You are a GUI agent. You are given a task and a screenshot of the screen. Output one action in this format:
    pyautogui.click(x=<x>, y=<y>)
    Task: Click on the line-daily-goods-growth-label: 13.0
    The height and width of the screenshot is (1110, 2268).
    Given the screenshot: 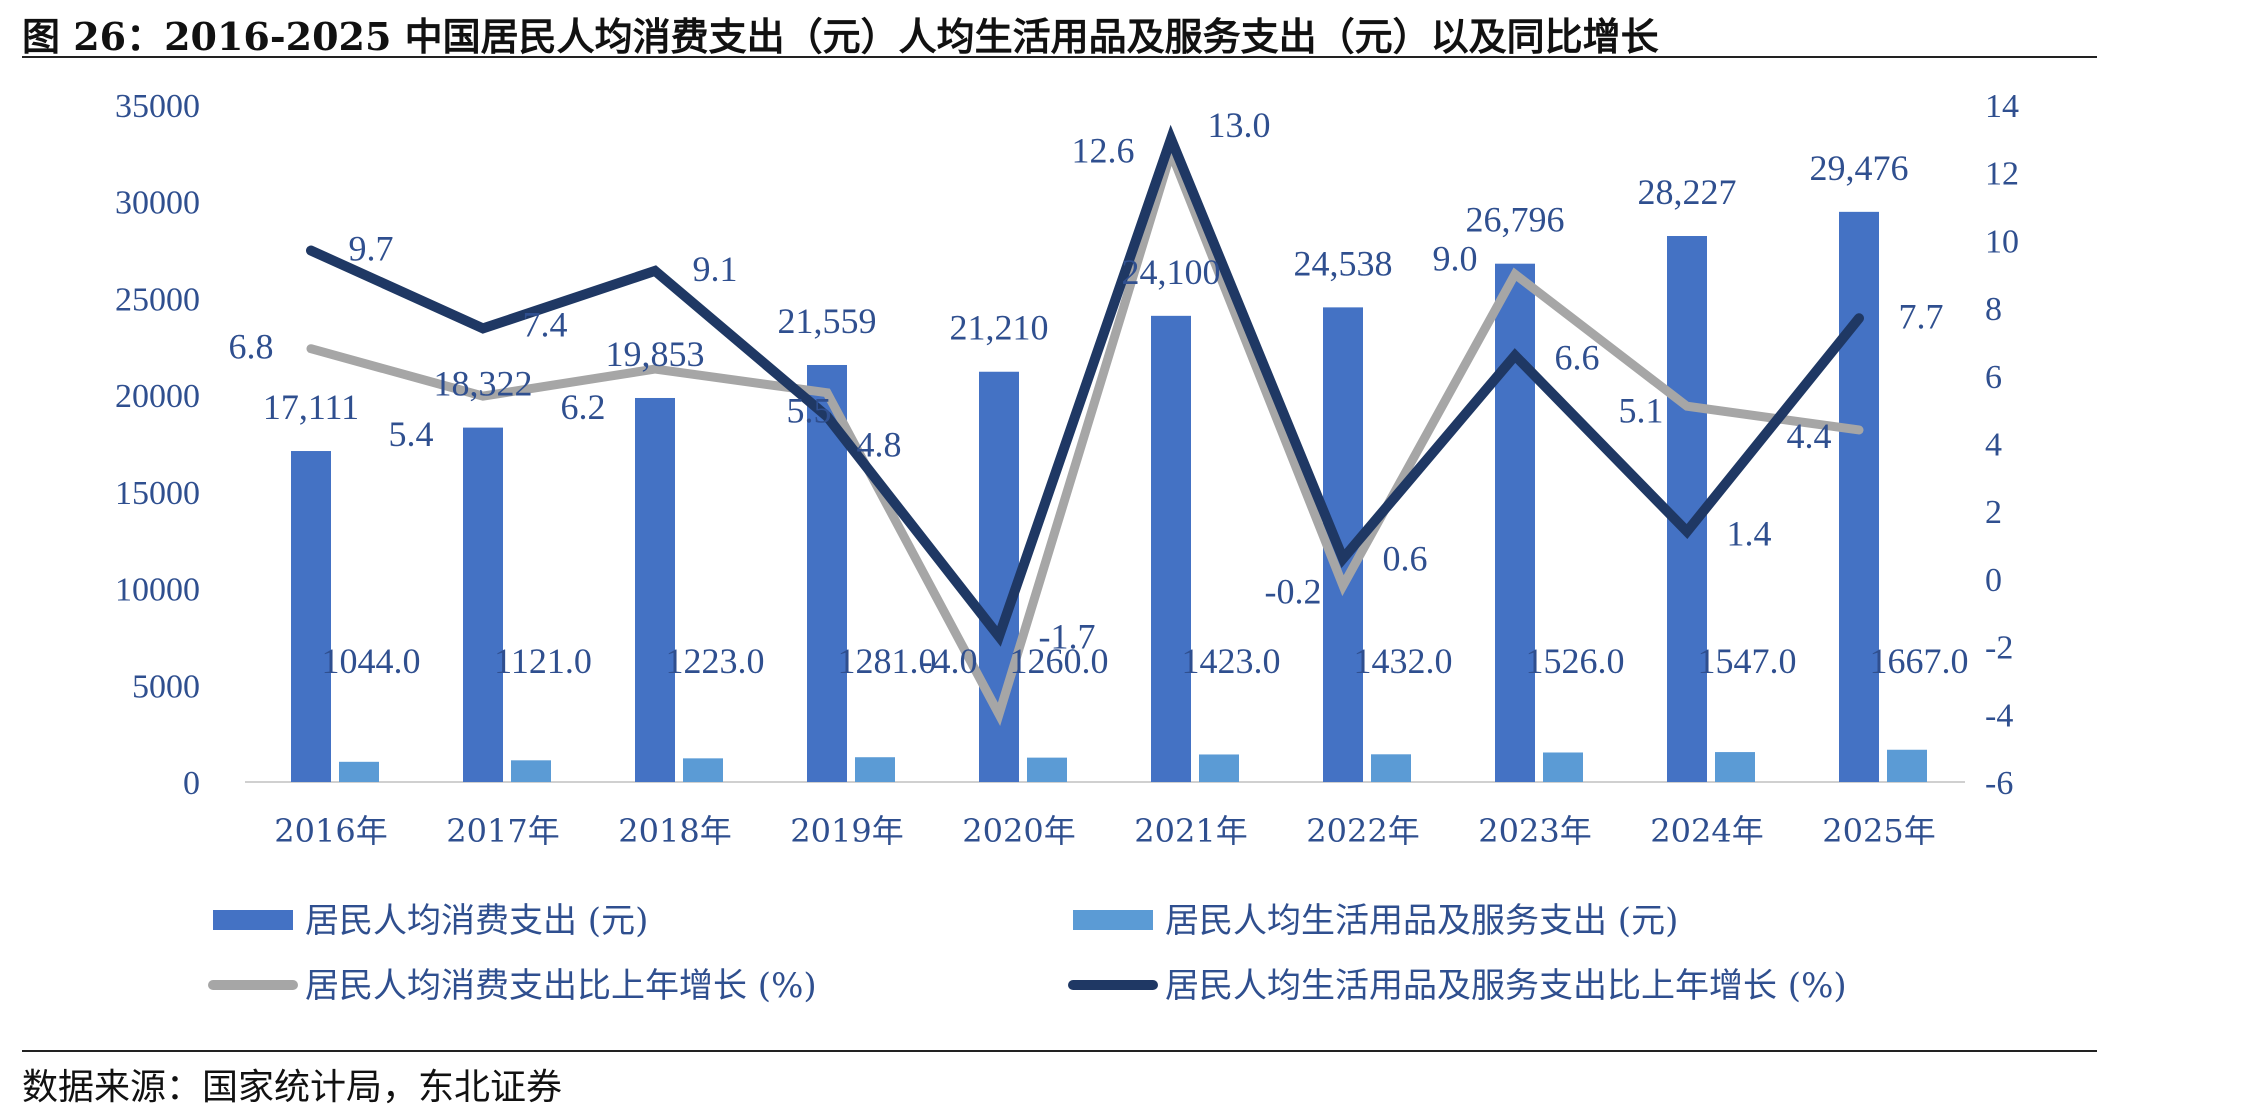 What is the action you would take?
    pyautogui.click(x=1239, y=125)
    